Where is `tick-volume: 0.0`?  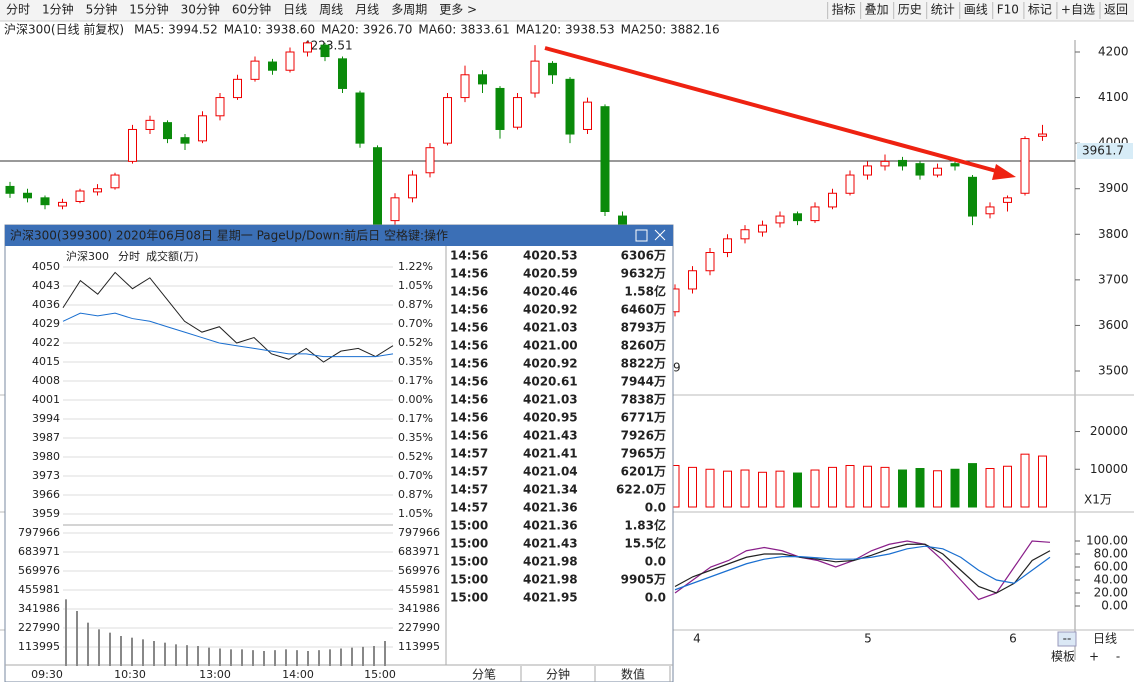 tick-volume: 0.0 is located at coordinates (655, 508).